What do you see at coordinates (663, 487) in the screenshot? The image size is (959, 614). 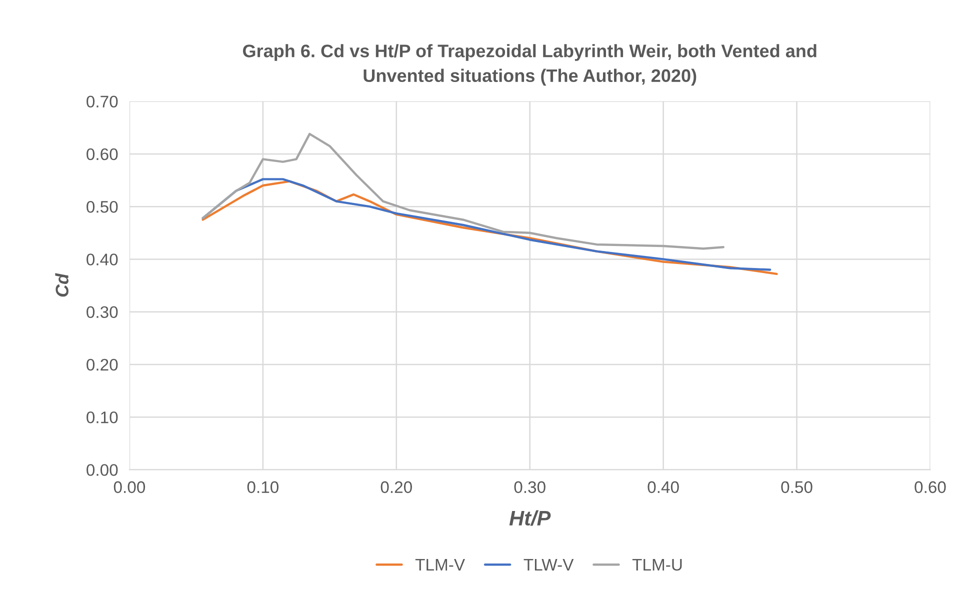 I see `x-tick-label: 0.40` at bounding box center [663, 487].